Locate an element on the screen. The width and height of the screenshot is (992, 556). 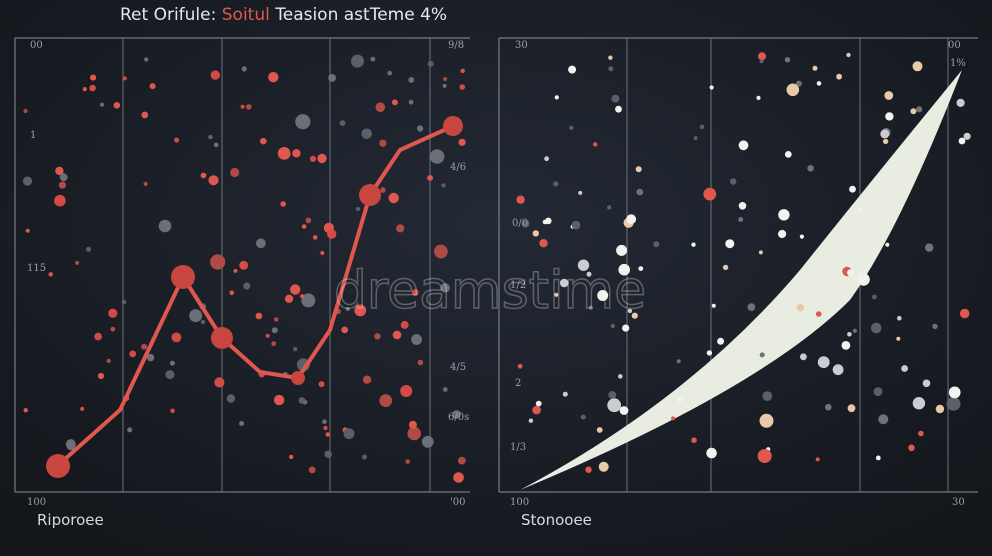
tick-label: 0/0 is located at coordinates (520, 223).